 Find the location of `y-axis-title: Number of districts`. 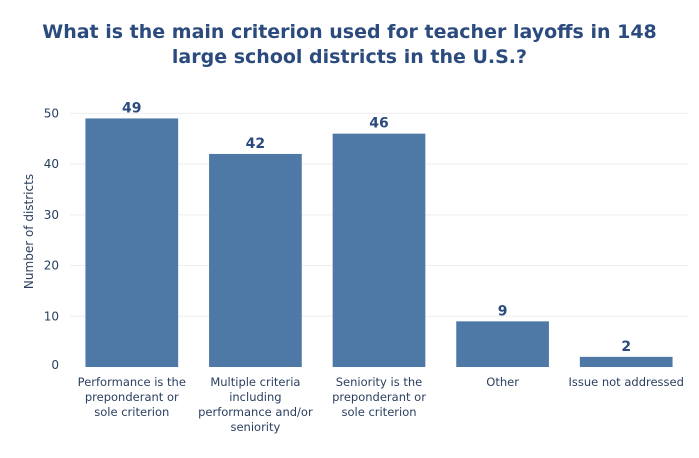

y-axis-title: Number of districts is located at coordinates (29, 231).